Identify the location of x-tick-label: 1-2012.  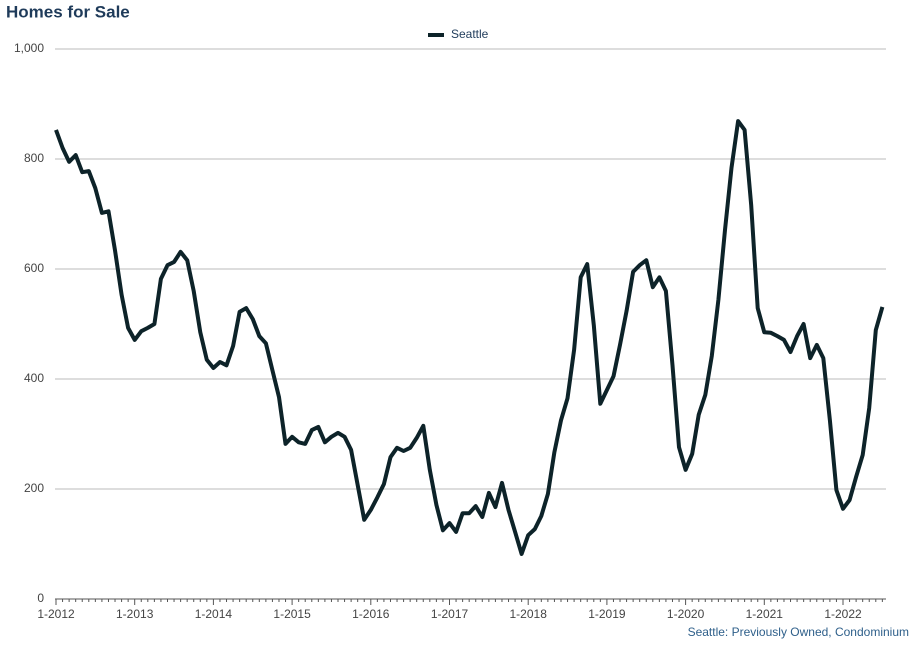
(56, 614).